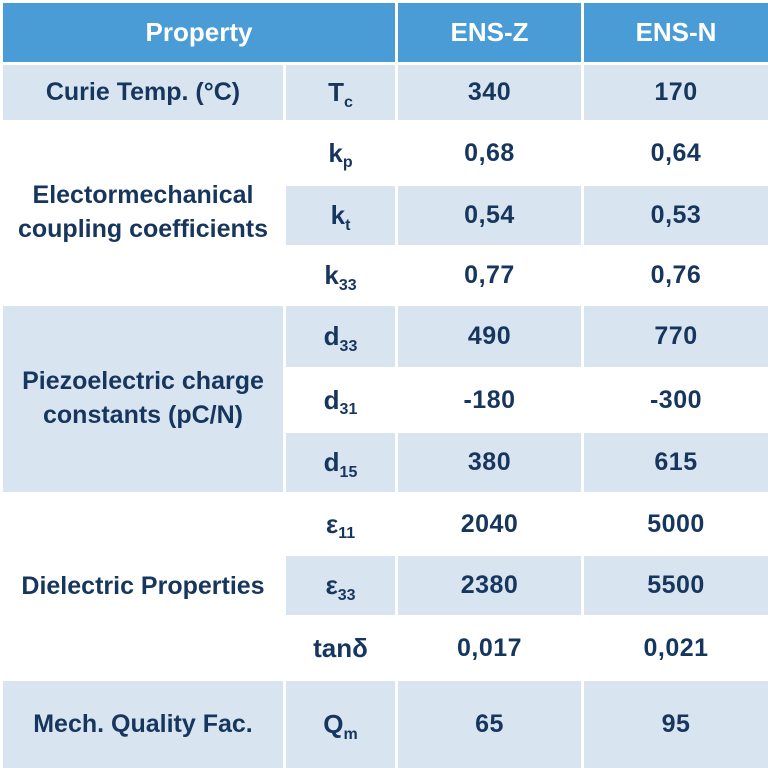 Image resolution: width=768 pixels, height=768 pixels. I want to click on symbol-sub: p, so click(347, 163).